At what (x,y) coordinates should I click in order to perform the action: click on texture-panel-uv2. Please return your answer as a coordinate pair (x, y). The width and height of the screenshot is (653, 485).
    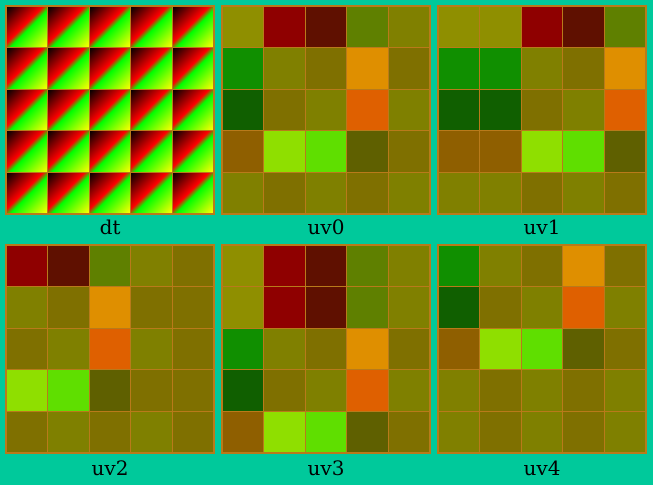
    Looking at the image, I should click on (110, 349).